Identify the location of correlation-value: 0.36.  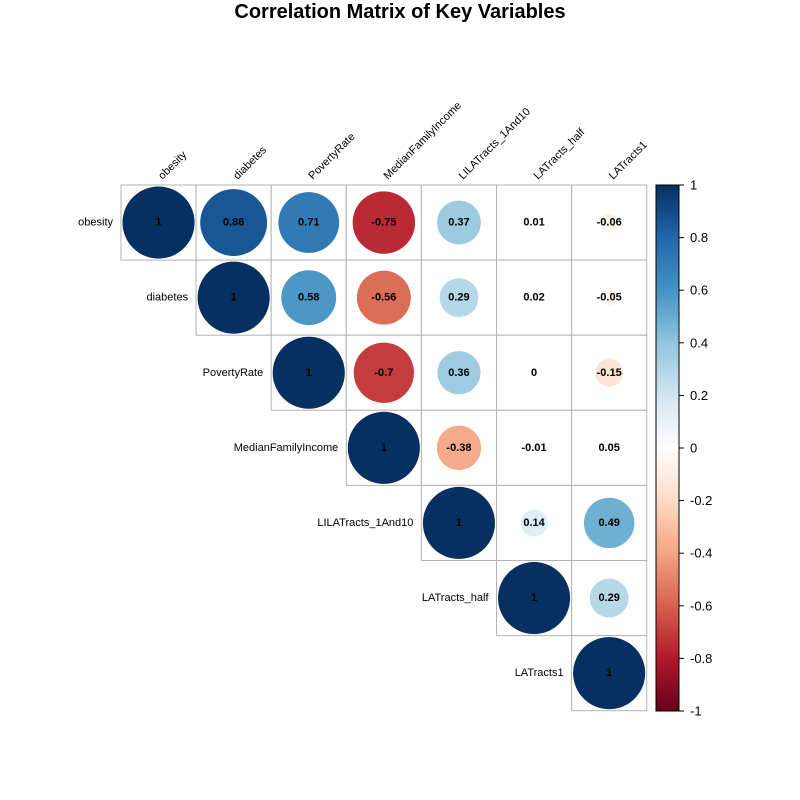
(458, 373).